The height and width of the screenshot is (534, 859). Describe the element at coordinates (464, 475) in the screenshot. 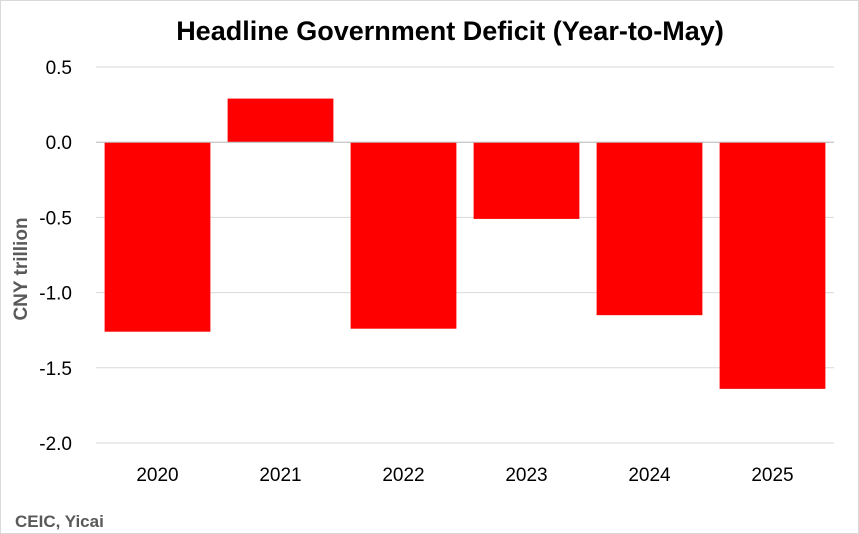

I see `x-axis-ticks: 2020 2021 2022 2023 2024 2025` at that location.